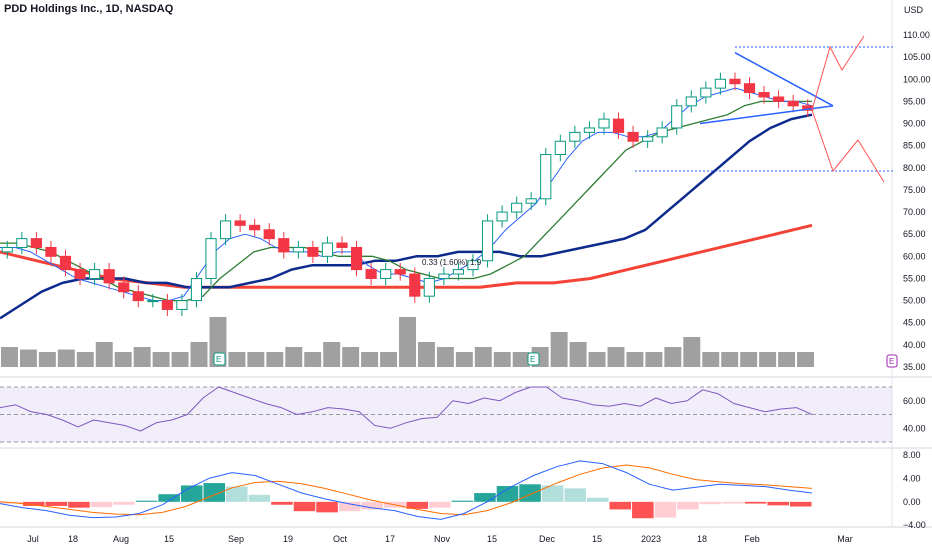 The width and height of the screenshot is (932, 550). Describe the element at coordinates (121, 539) in the screenshot. I see `x-axis-label: Aug` at that location.